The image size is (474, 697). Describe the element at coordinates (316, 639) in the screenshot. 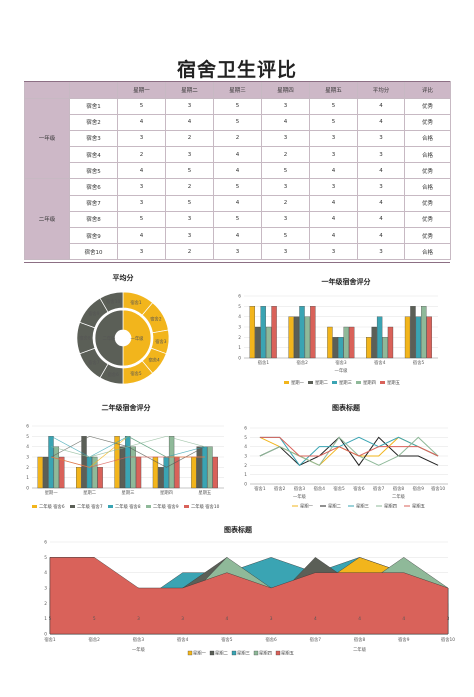

I see `x-tick-label: 宿舍7` at that location.